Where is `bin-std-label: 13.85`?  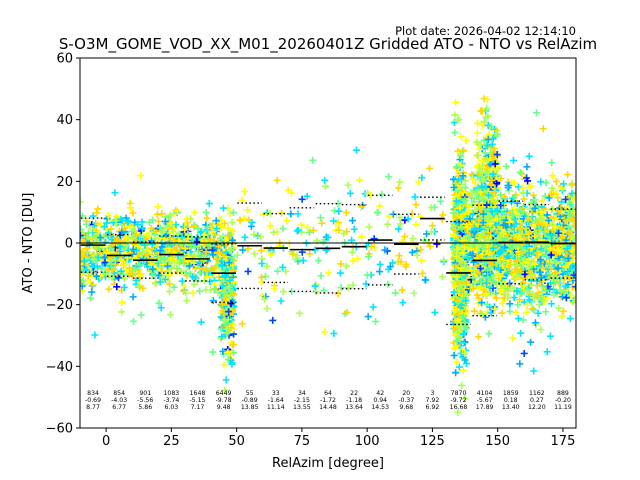 bin-std-label: 13.85 is located at coordinates (250, 407).